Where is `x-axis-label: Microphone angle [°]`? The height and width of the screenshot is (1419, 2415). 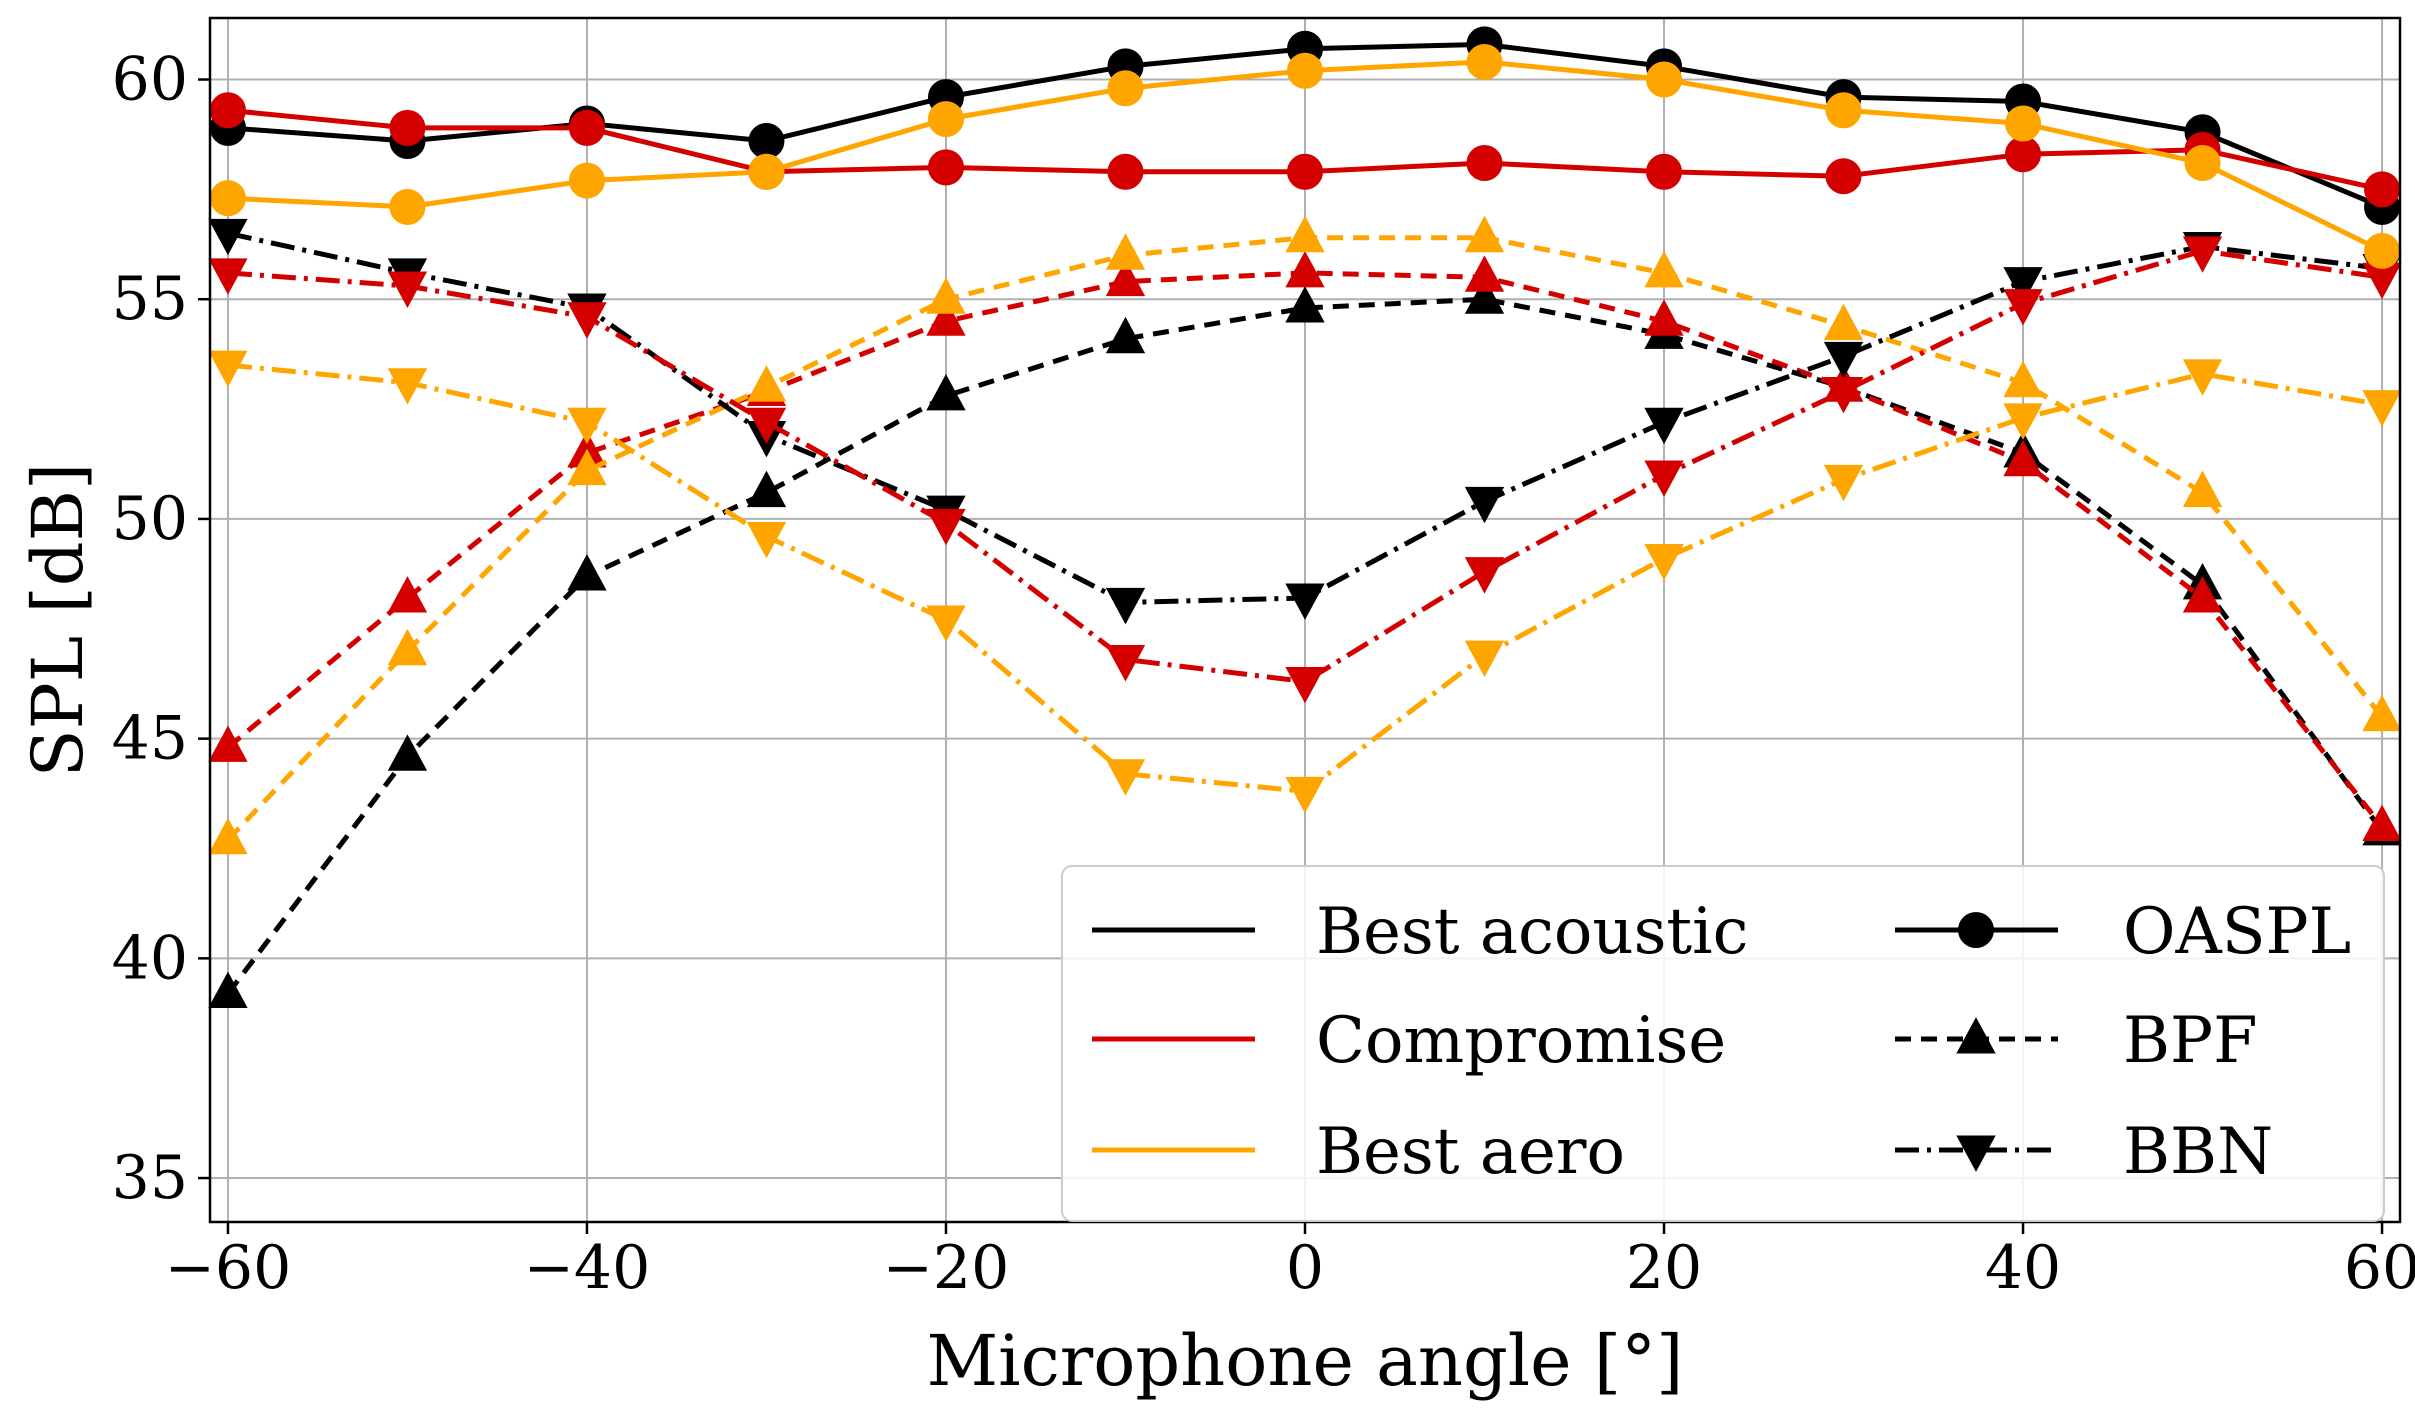 x-axis-label: Microphone angle [°] is located at coordinates (1305, 1361).